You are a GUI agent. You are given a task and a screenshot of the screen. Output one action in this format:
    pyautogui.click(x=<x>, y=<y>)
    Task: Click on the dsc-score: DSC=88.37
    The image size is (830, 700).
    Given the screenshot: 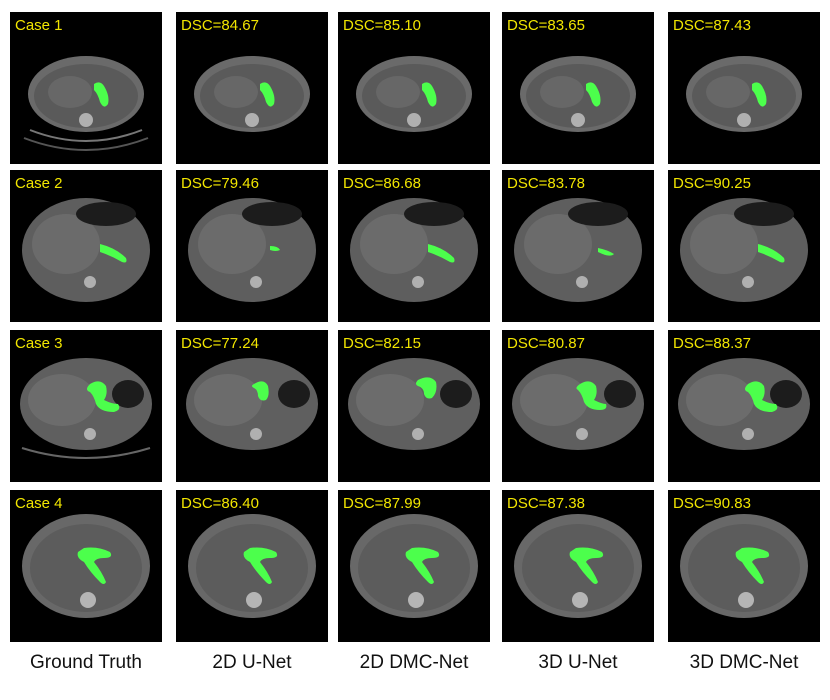 What is the action you would take?
    pyautogui.click(x=712, y=343)
    